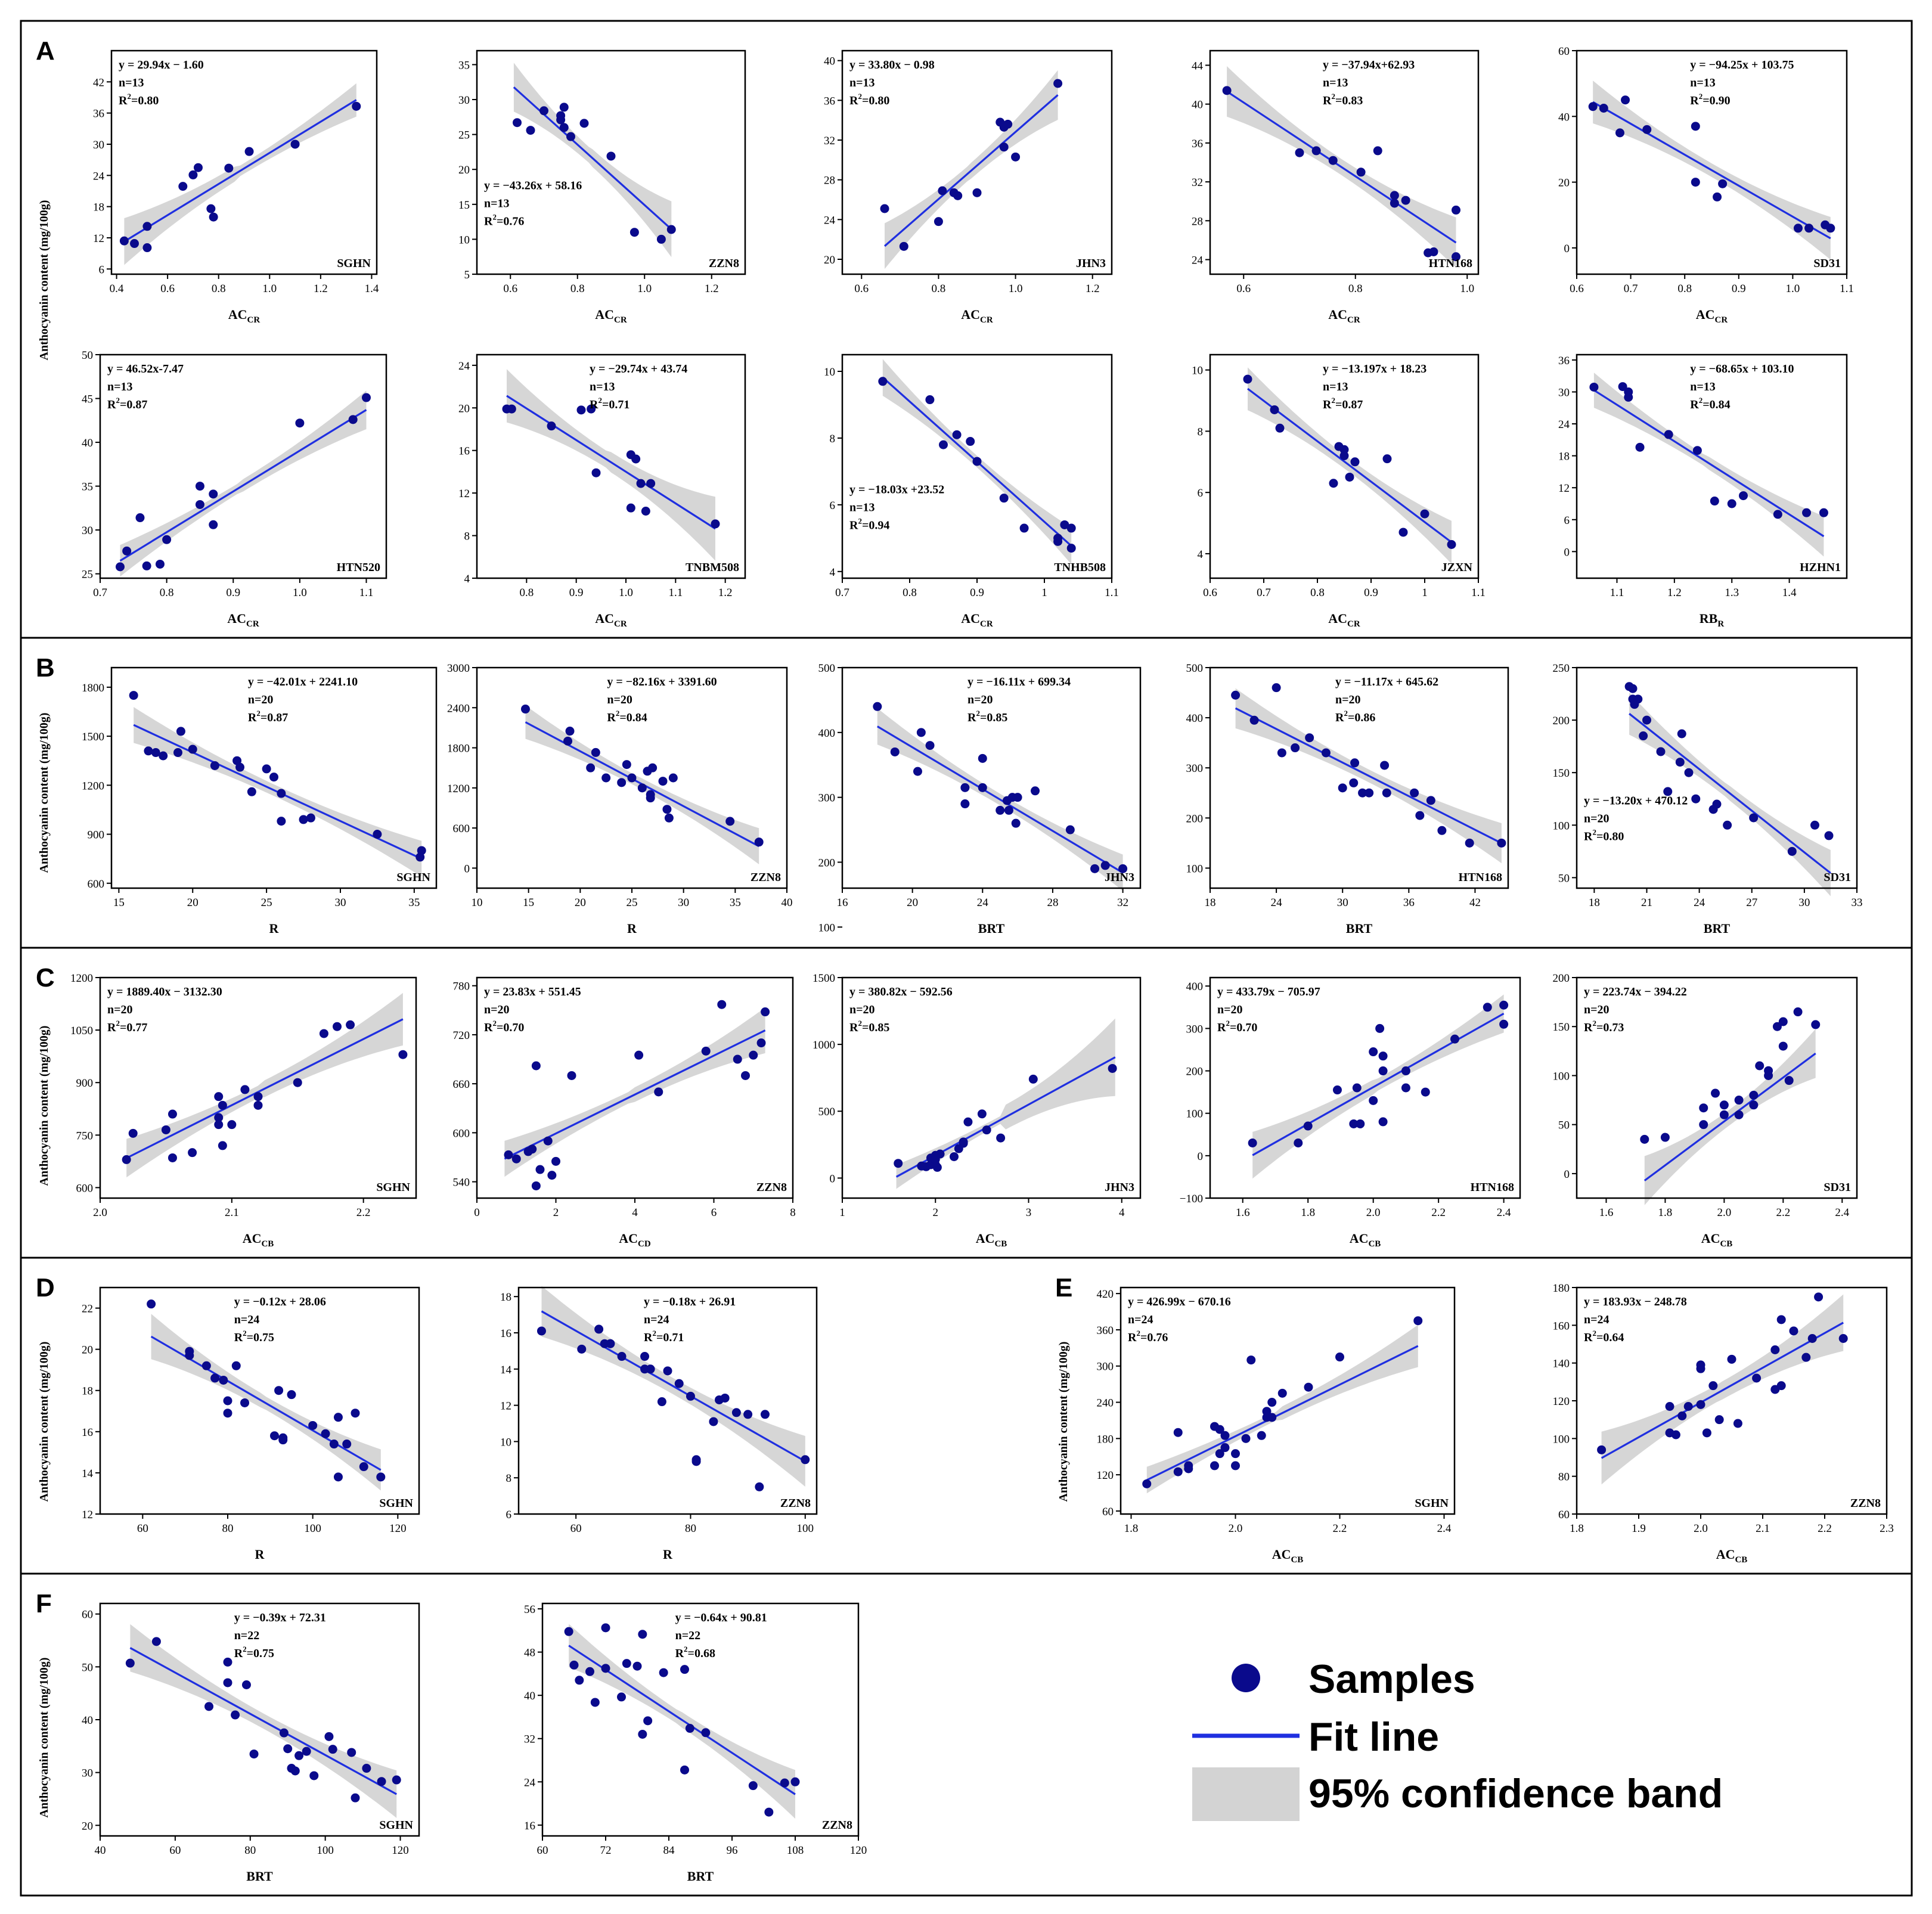 The width and height of the screenshot is (1932, 1914). What do you see at coordinates (1720, 624) in the screenshot?
I see `x-axis-label-subscript: R` at bounding box center [1720, 624].